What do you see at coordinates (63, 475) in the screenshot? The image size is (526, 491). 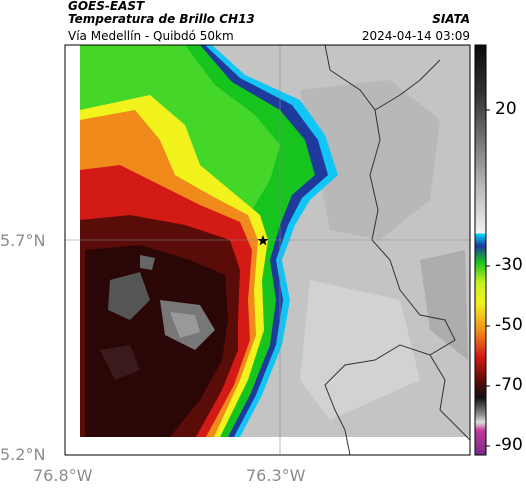 I see `lon-tick-76.8: 76.8°W` at bounding box center [63, 475].